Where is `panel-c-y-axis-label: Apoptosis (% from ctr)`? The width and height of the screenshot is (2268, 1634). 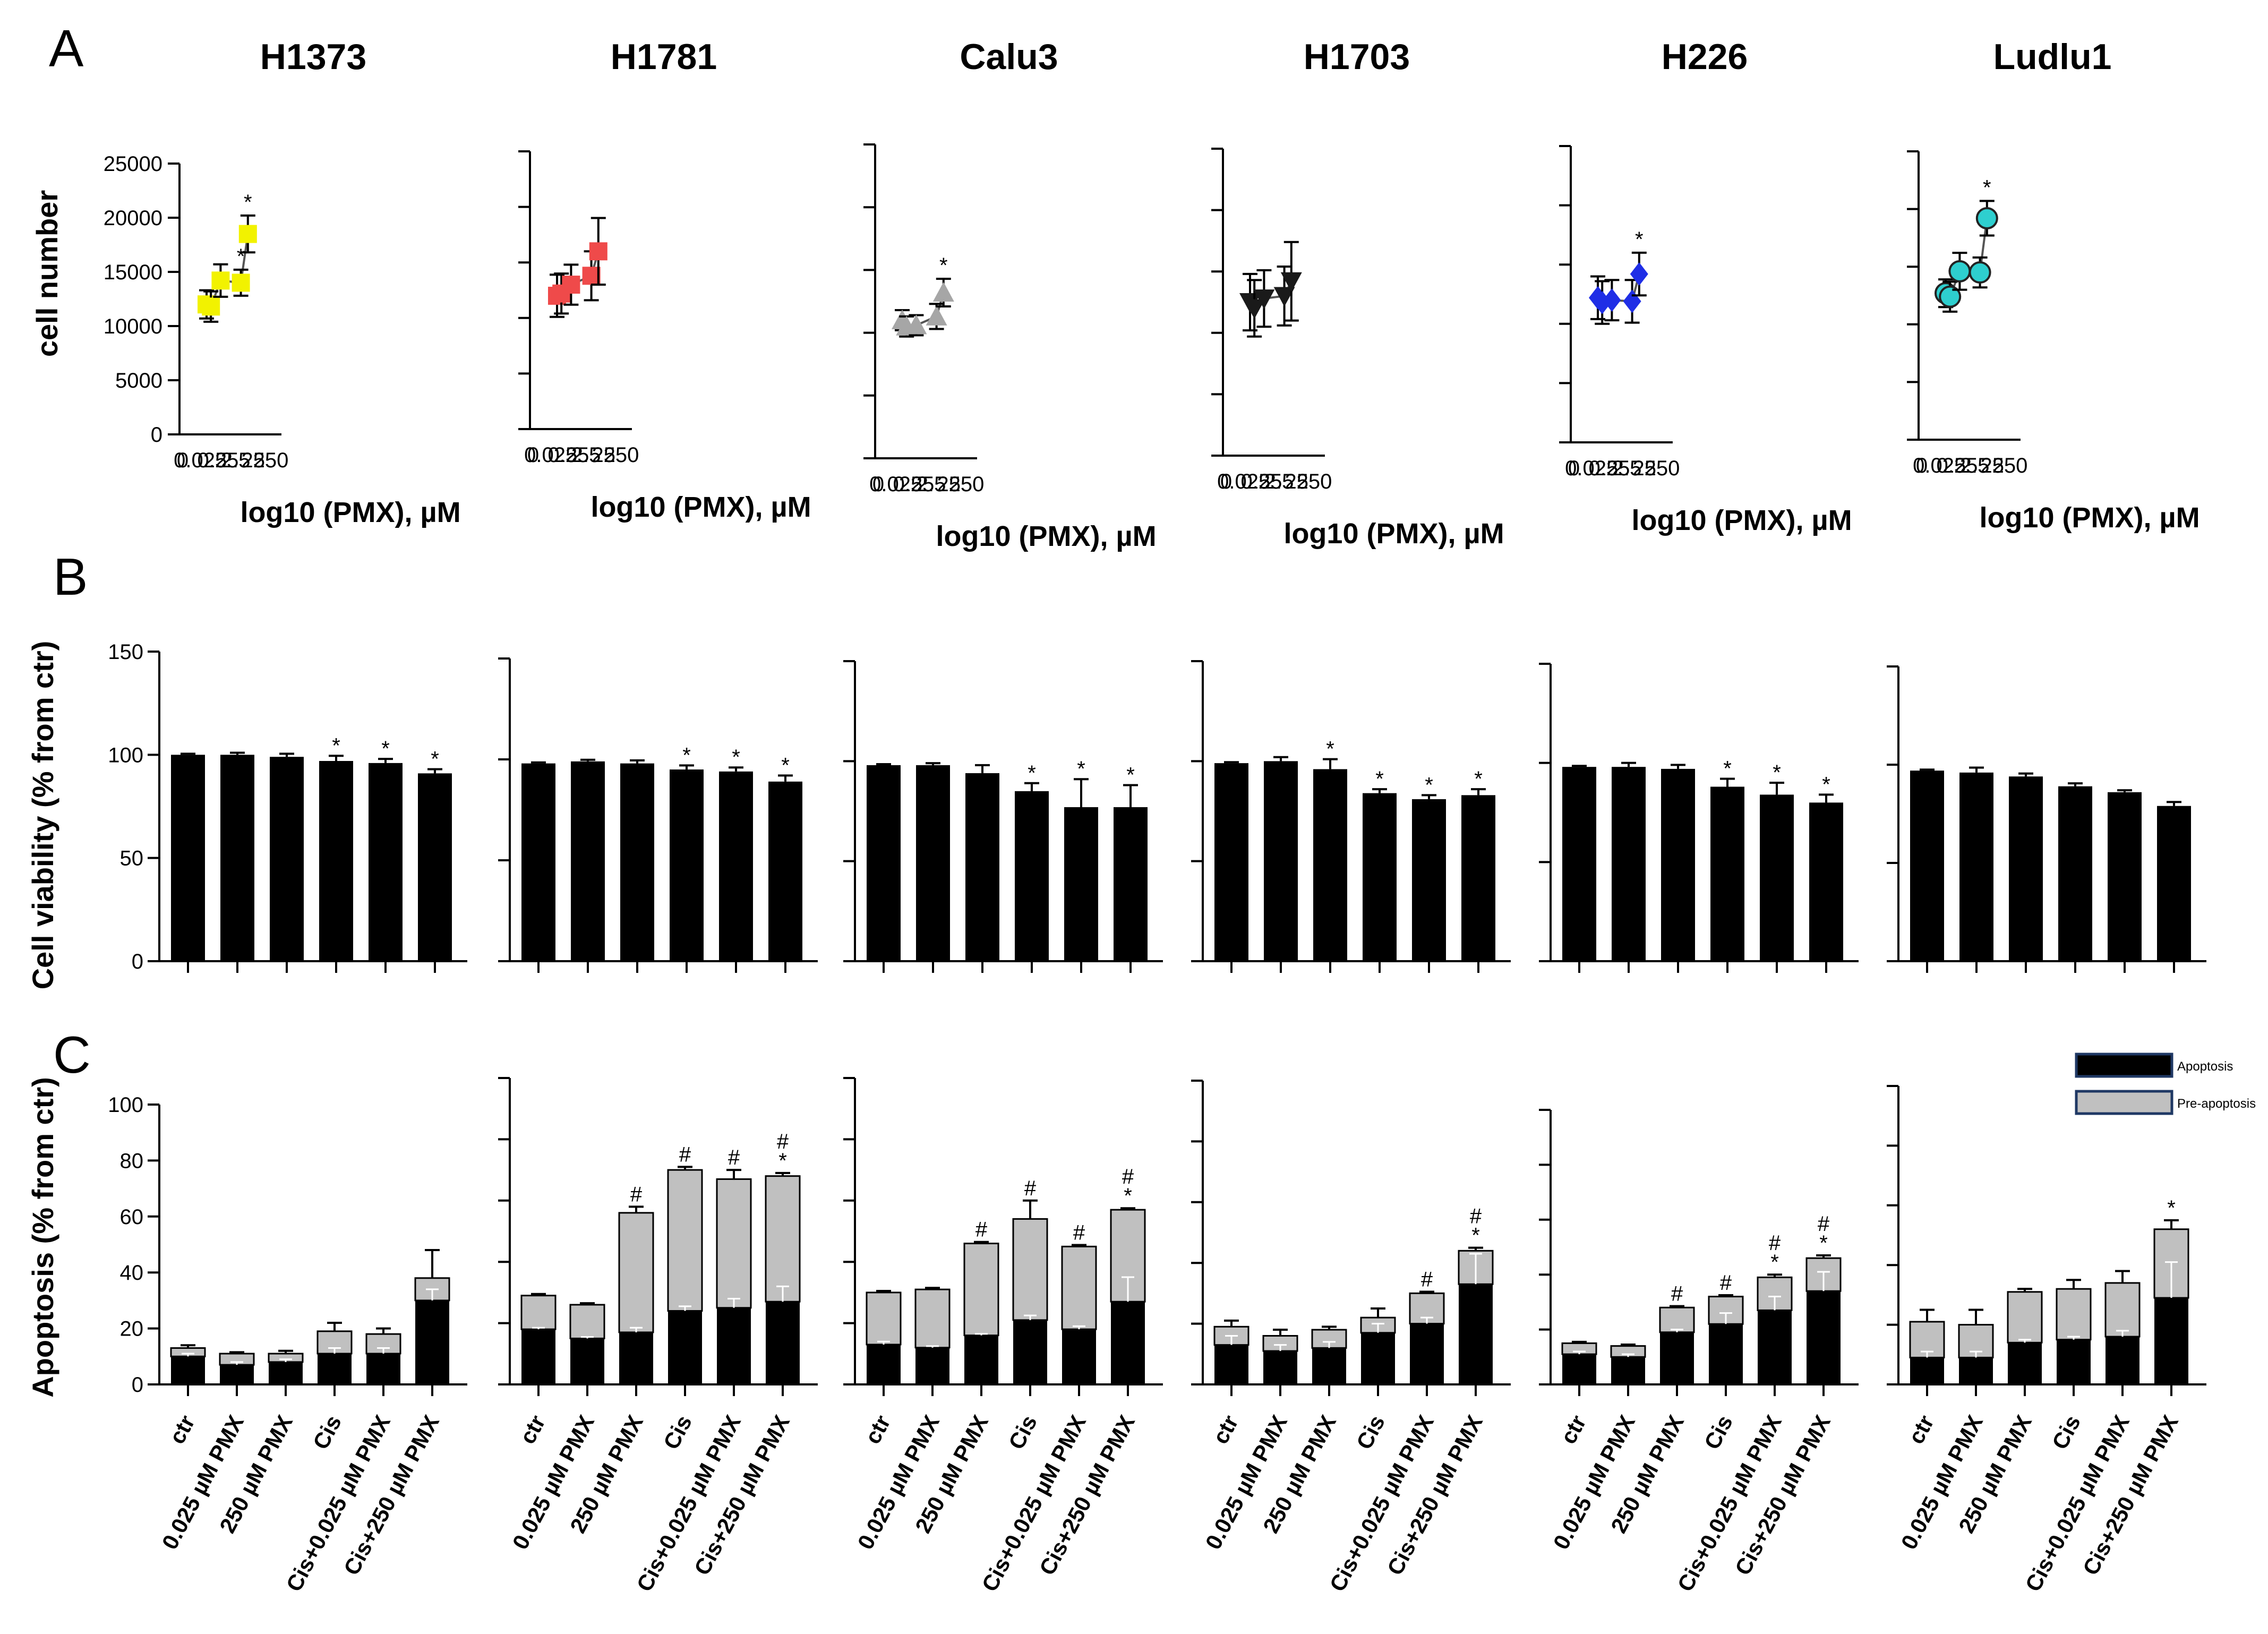 panel-c-y-axis-label: Apoptosis (% from ctr) is located at coordinates (42, 1237).